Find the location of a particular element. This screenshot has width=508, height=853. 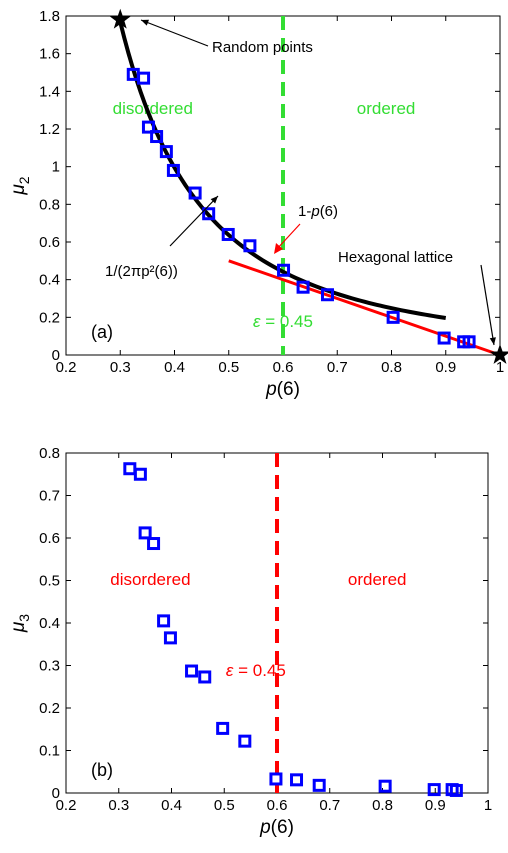

random-points-arrow-head is located at coordinates (145, 22).